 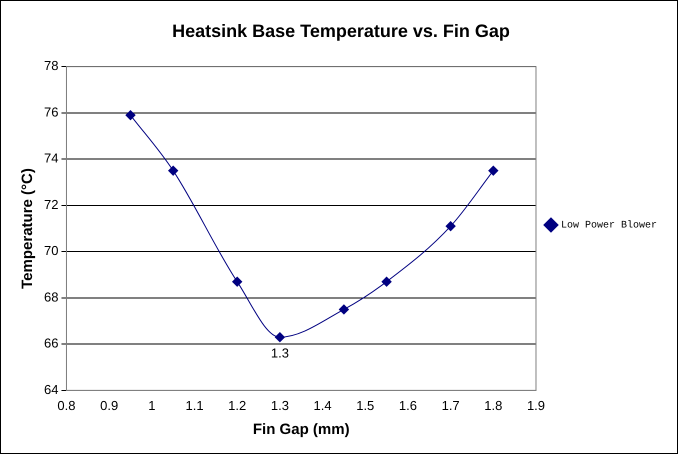 I want to click on y-tick-label: 78, so click(x=51, y=66).